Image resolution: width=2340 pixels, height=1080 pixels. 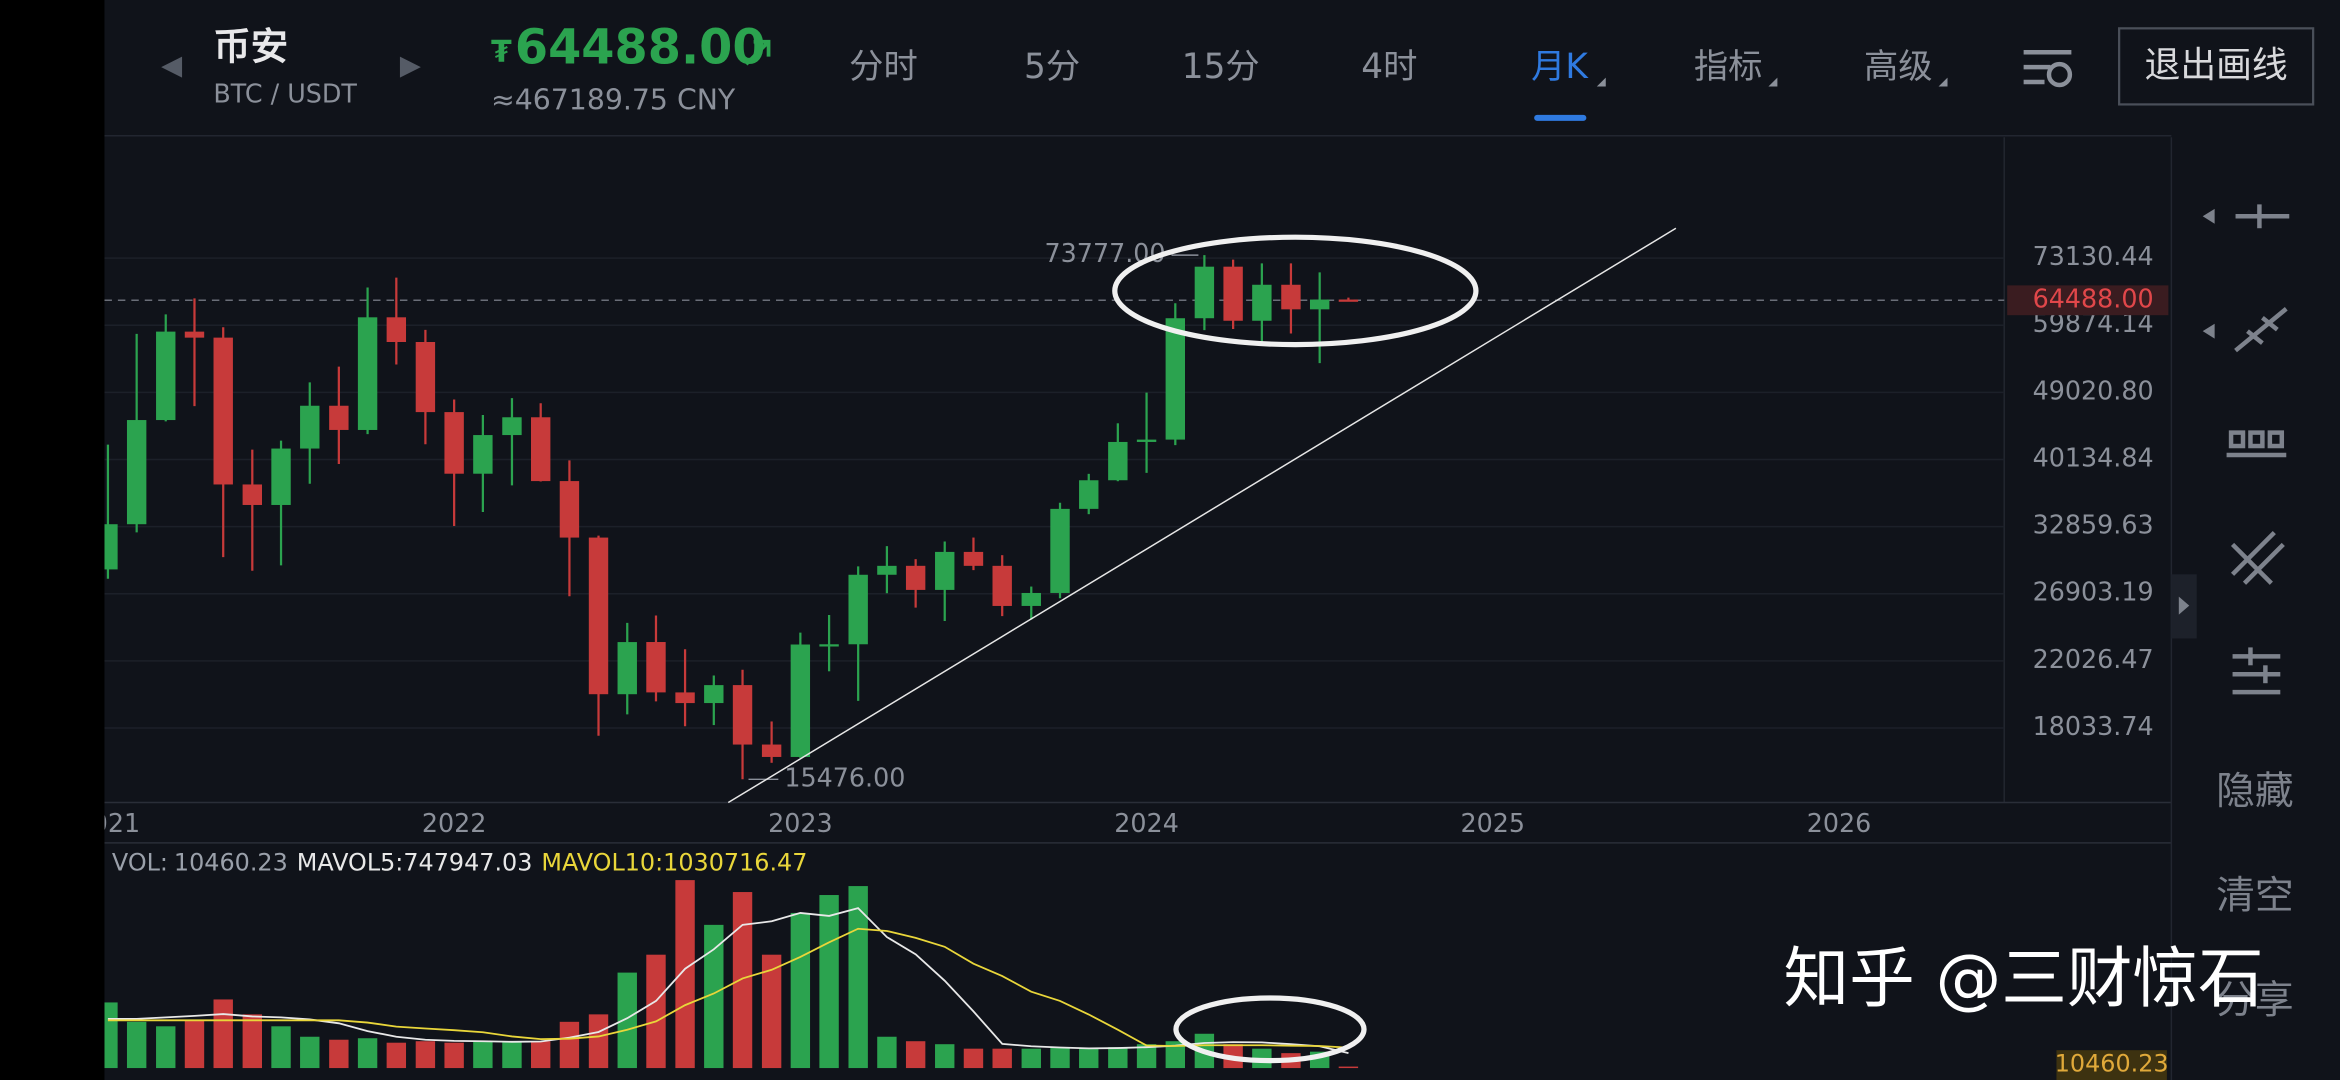 What do you see at coordinates (1052, 67) in the screenshot?
I see `timeframe-tab: 5分` at bounding box center [1052, 67].